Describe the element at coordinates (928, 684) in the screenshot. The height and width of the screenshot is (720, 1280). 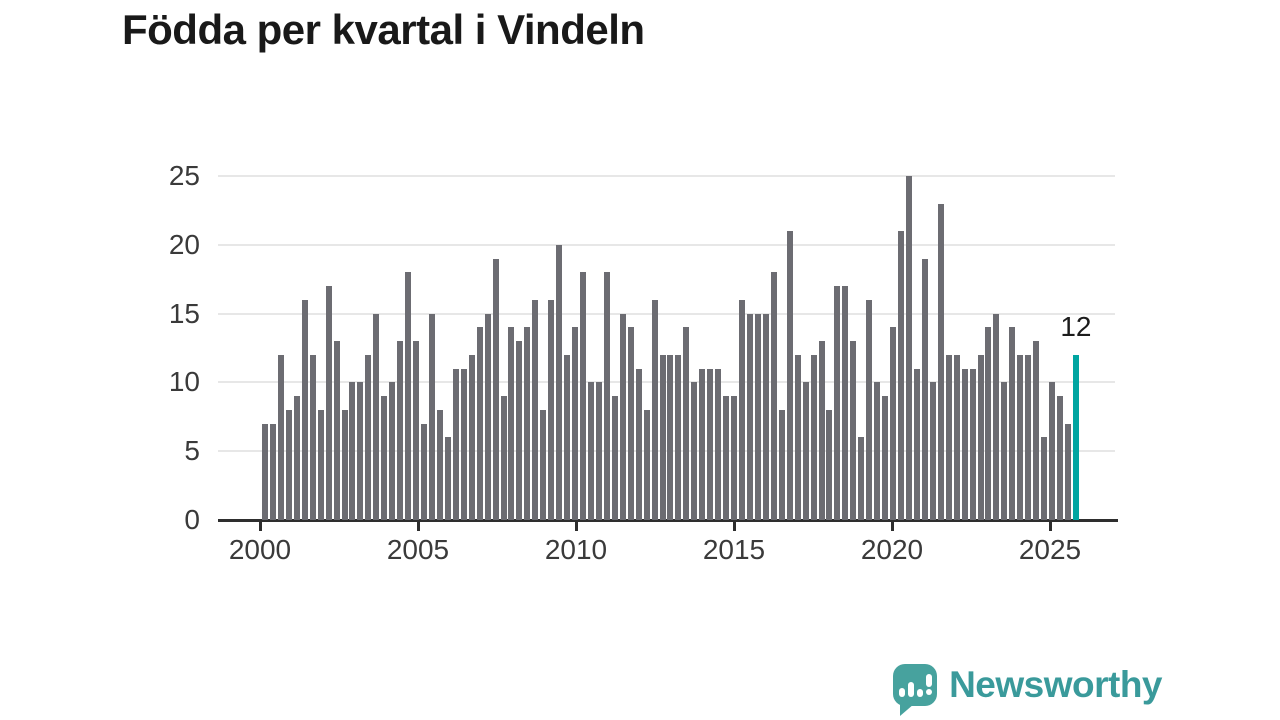
I see `logo-exclamation-icon` at that location.